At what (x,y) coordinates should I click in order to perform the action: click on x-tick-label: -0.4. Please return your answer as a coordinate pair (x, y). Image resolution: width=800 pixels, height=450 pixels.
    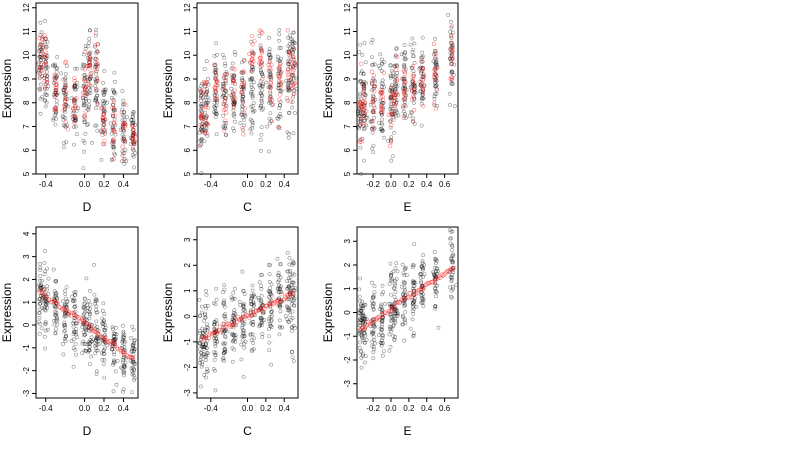
    Looking at the image, I should click on (46, 184).